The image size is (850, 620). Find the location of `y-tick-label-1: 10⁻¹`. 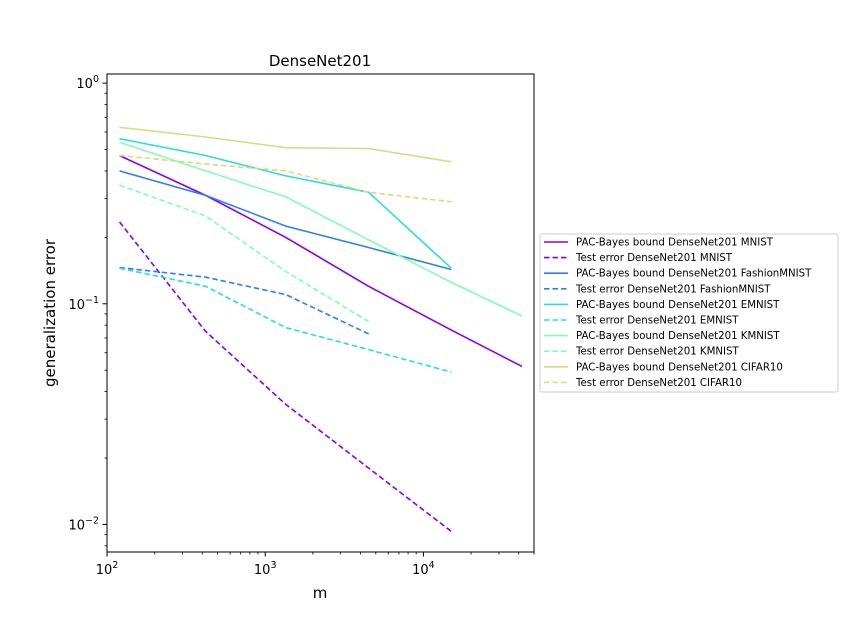

y-tick-label-1: 10⁻¹ is located at coordinates (83, 304).